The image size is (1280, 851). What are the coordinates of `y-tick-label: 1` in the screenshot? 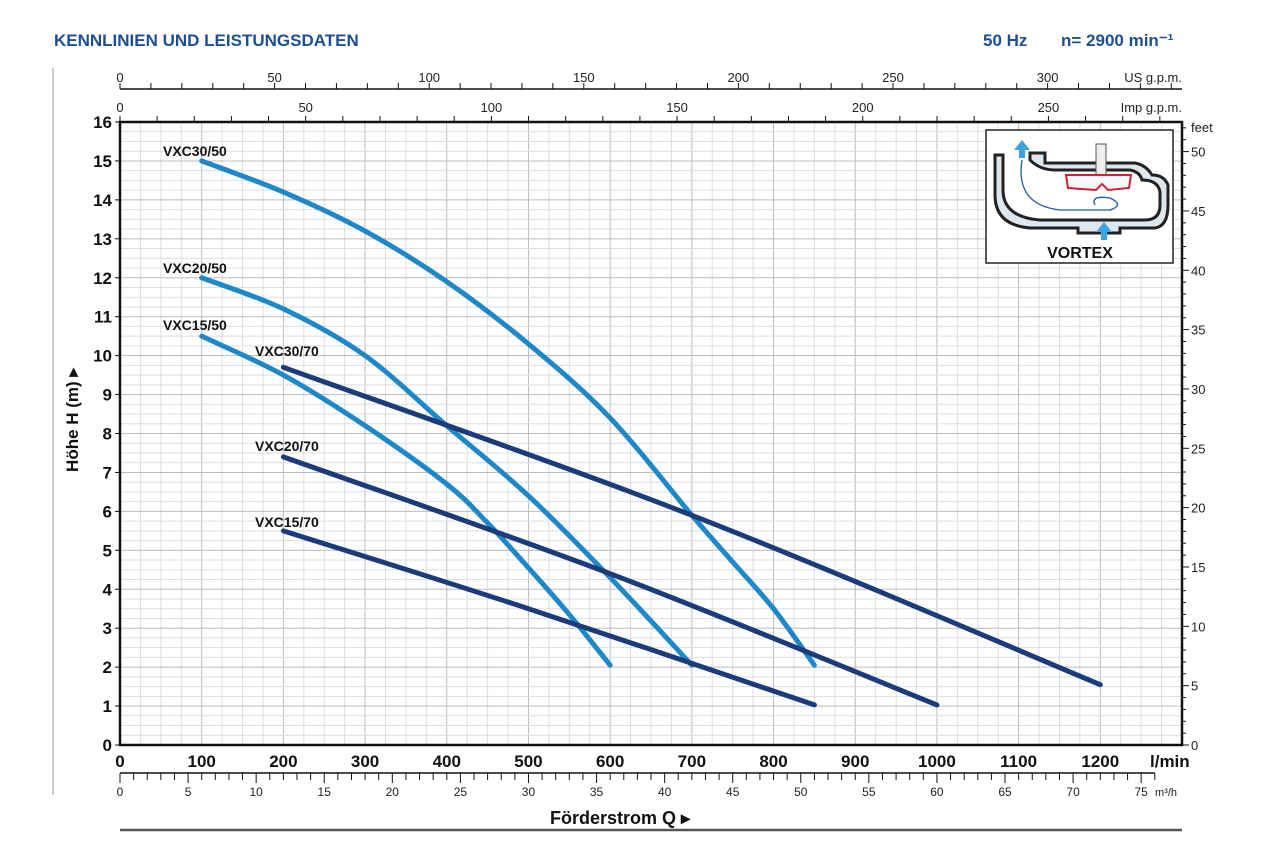 It's located at (107, 706).